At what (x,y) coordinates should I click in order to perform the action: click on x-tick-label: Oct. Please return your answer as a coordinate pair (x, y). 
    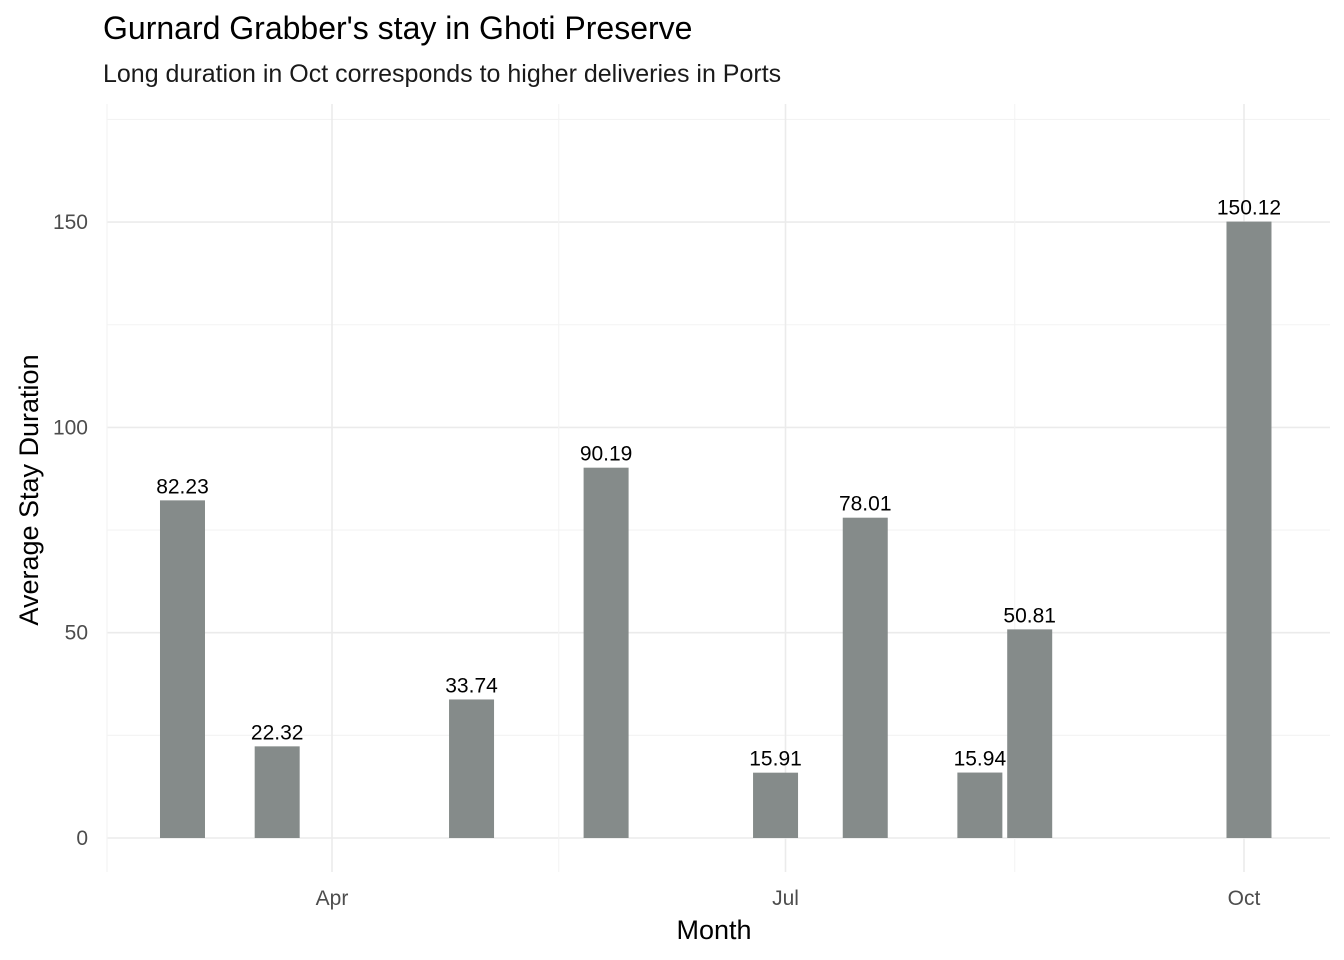
    Looking at the image, I should click on (1244, 898).